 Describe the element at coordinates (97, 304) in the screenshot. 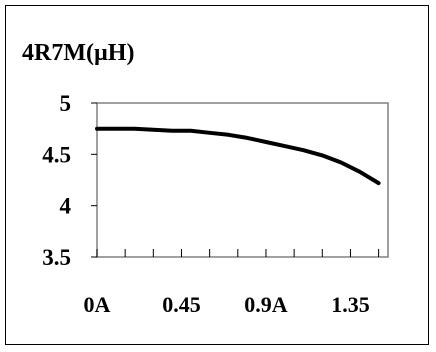

I see `x-tick-label: 0A` at that location.